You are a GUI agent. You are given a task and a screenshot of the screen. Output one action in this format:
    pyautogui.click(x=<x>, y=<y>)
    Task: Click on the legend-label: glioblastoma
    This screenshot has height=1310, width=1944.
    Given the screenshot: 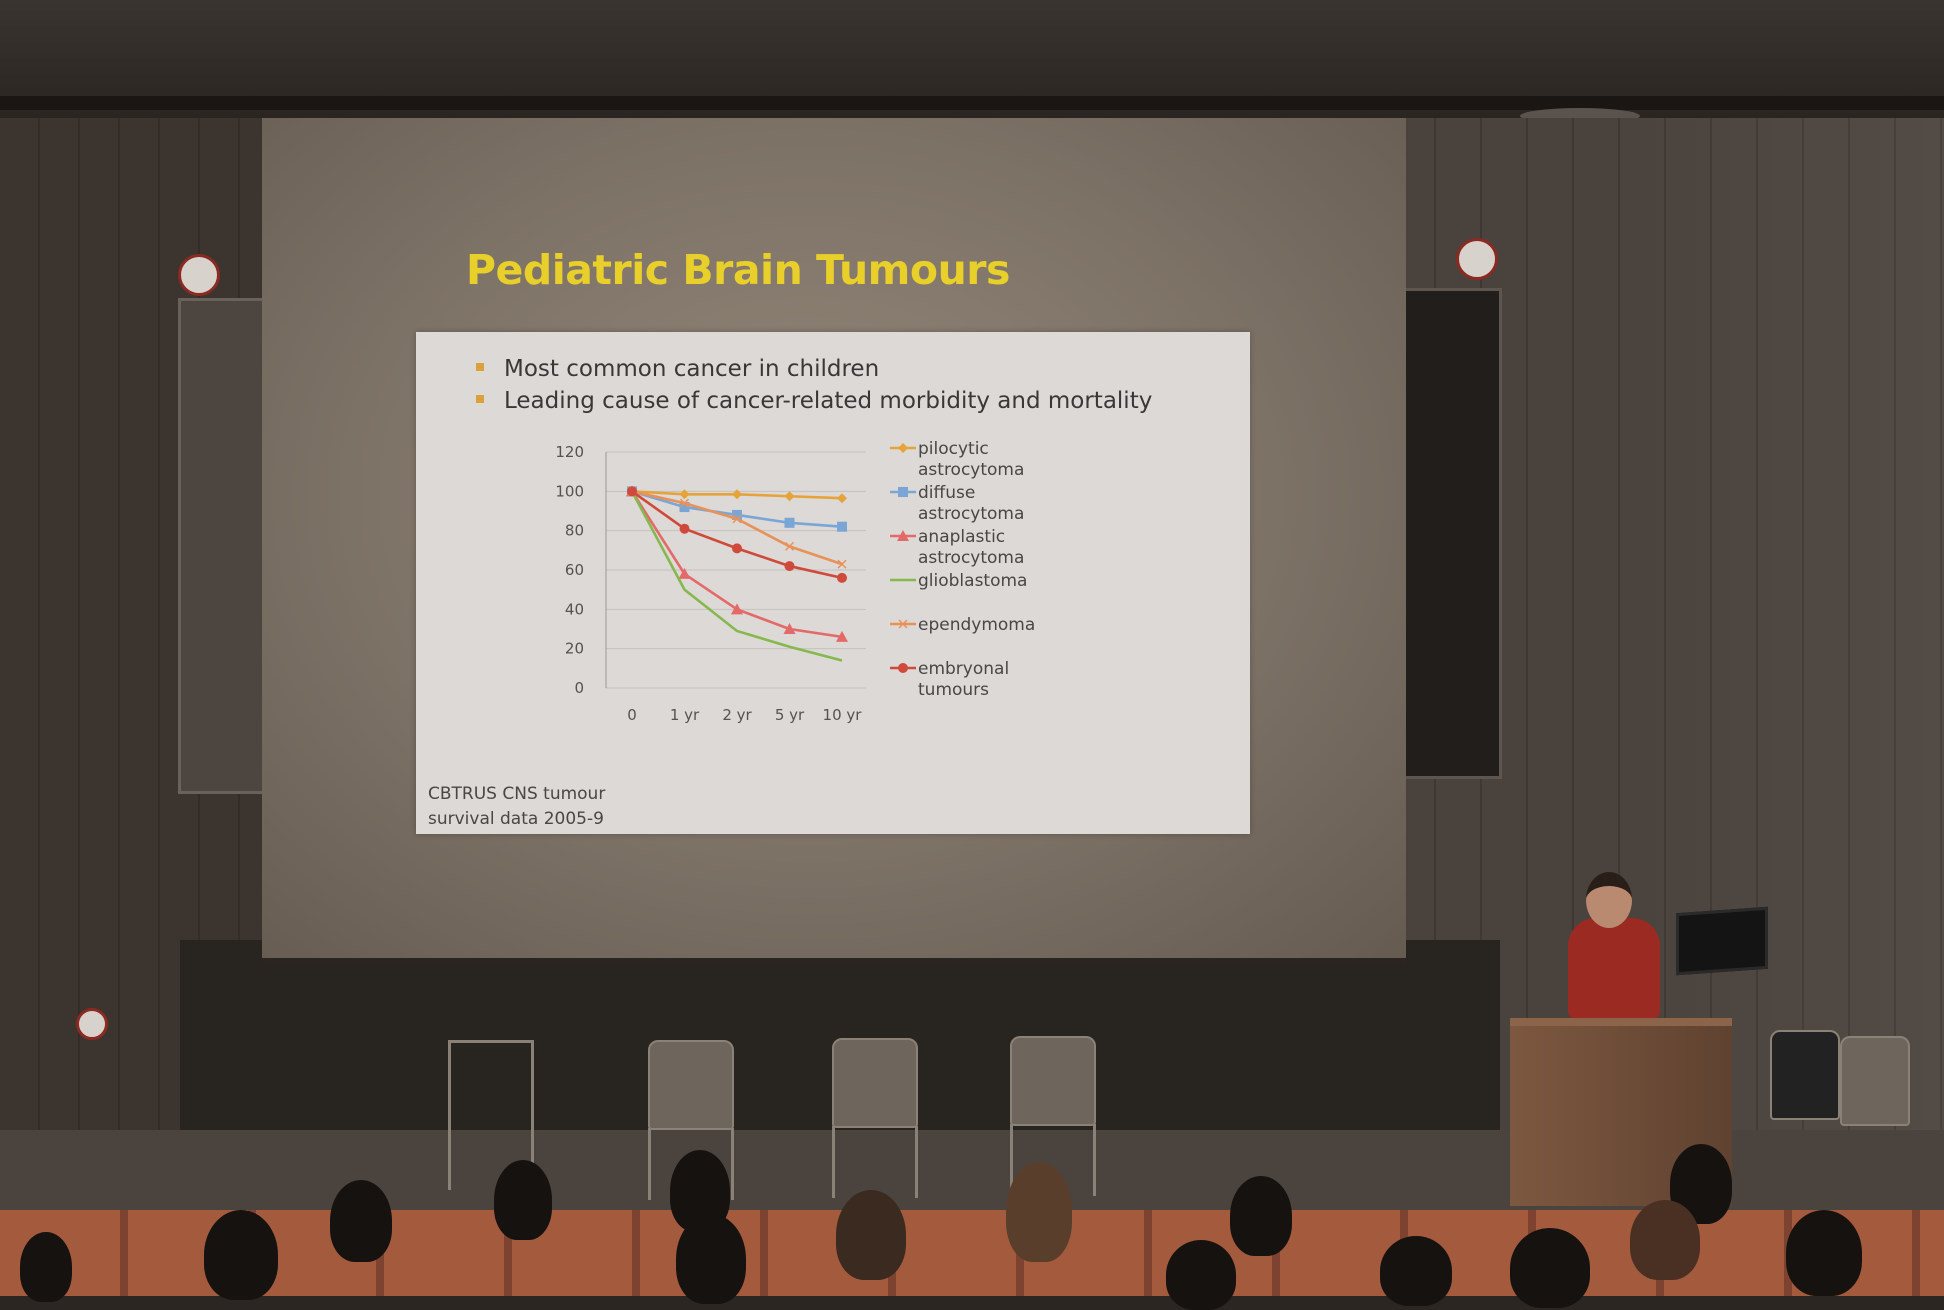 What is the action you would take?
    pyautogui.click(x=972, y=581)
    